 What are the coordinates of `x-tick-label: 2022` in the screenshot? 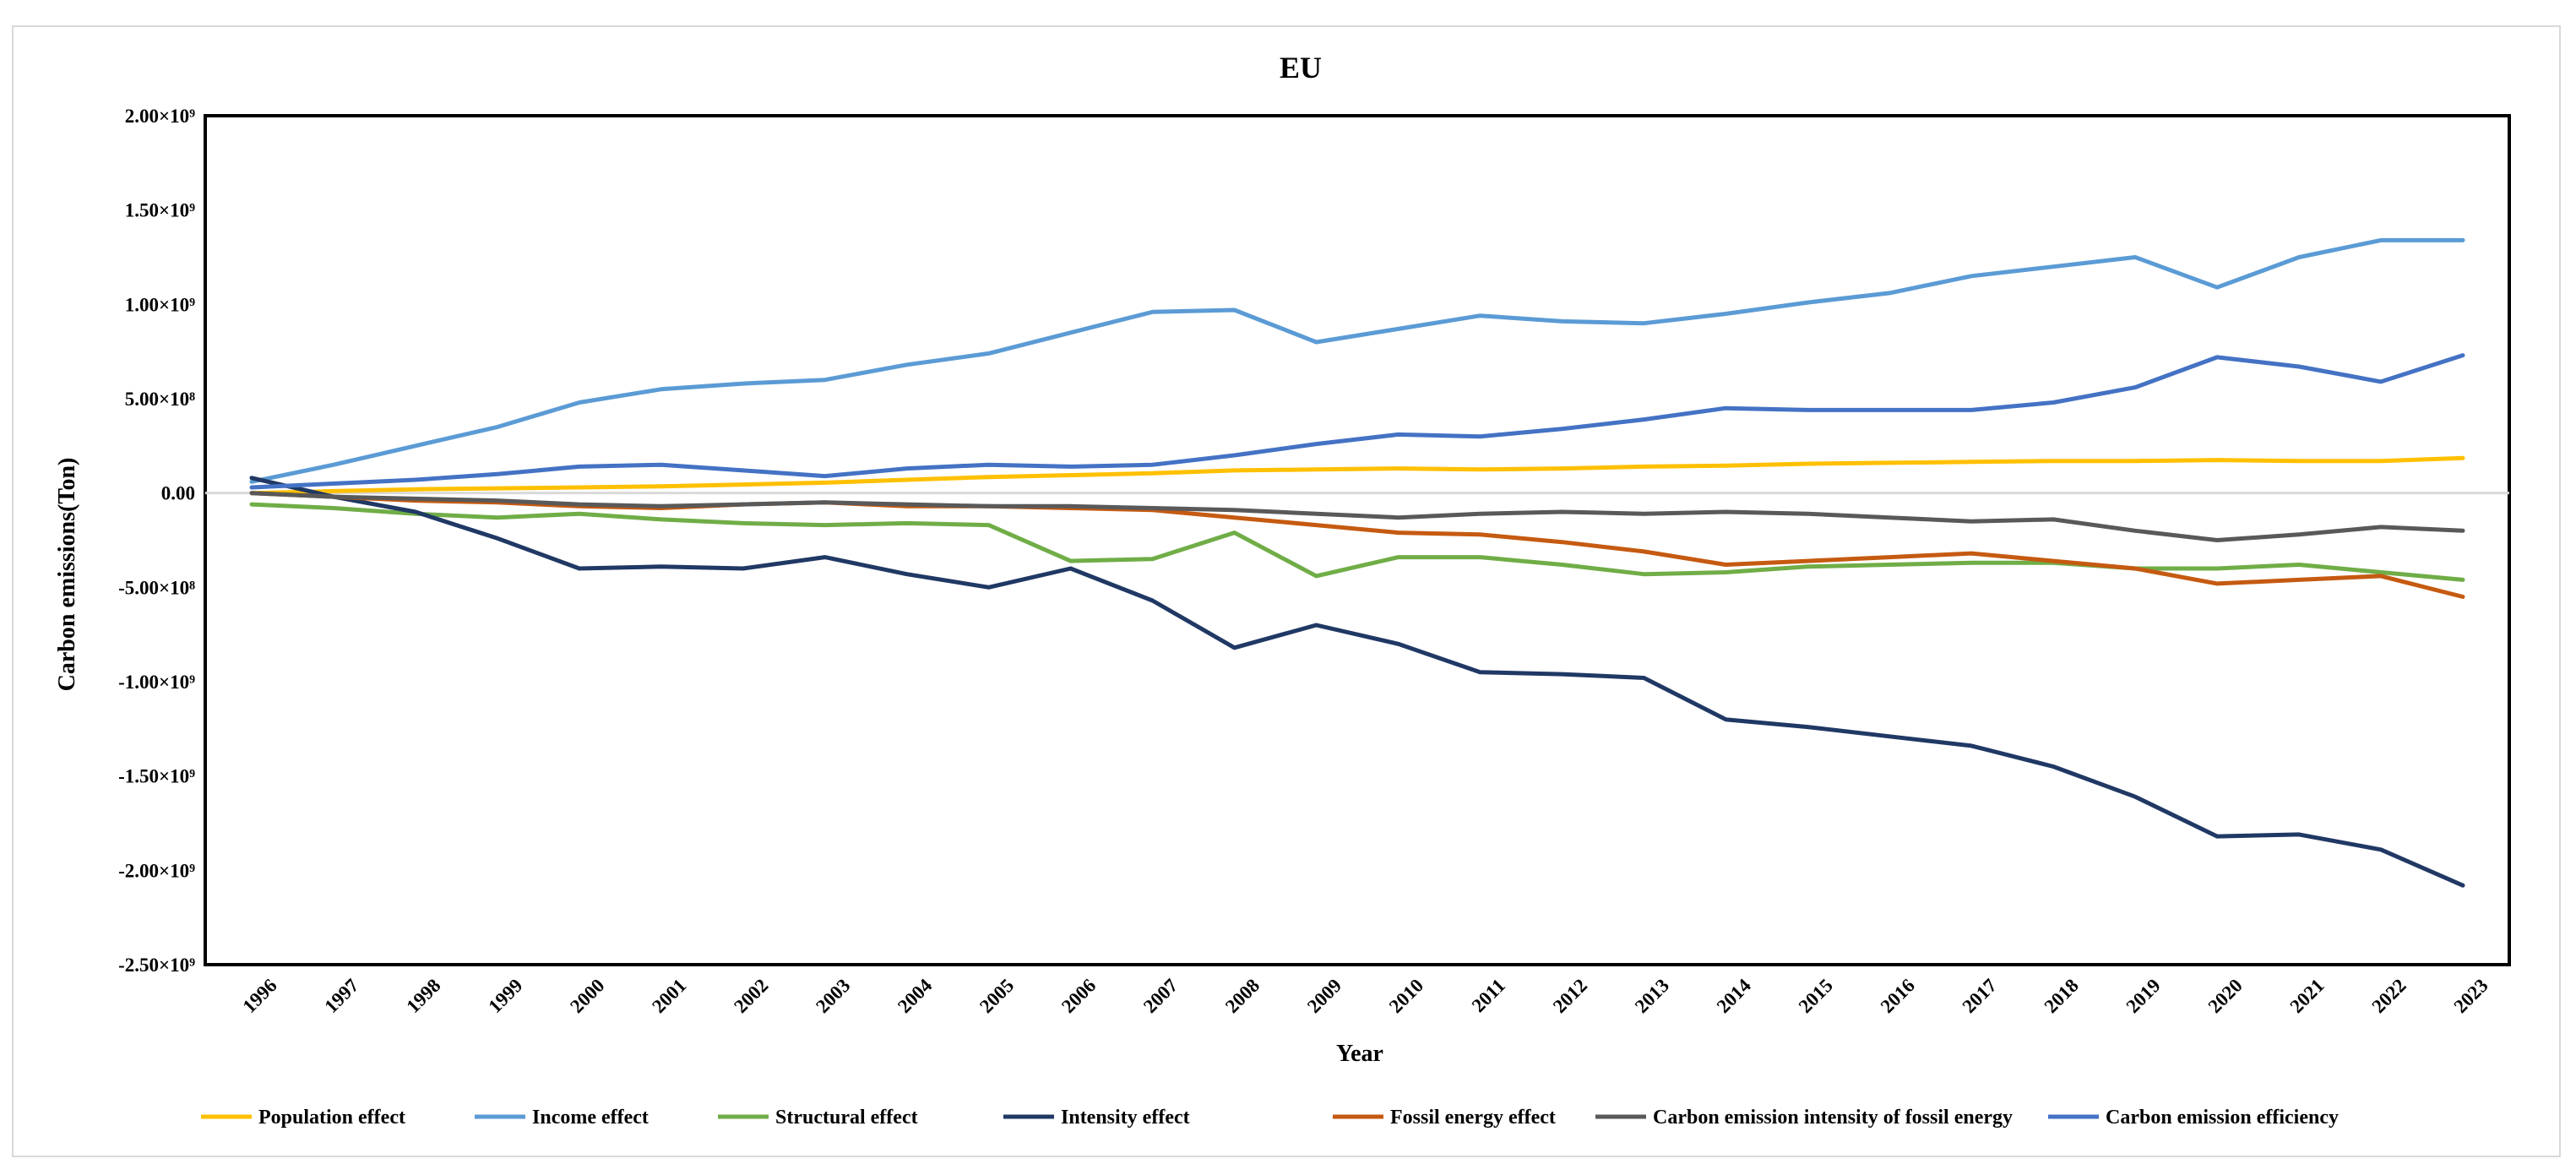 It's located at (2388, 996).